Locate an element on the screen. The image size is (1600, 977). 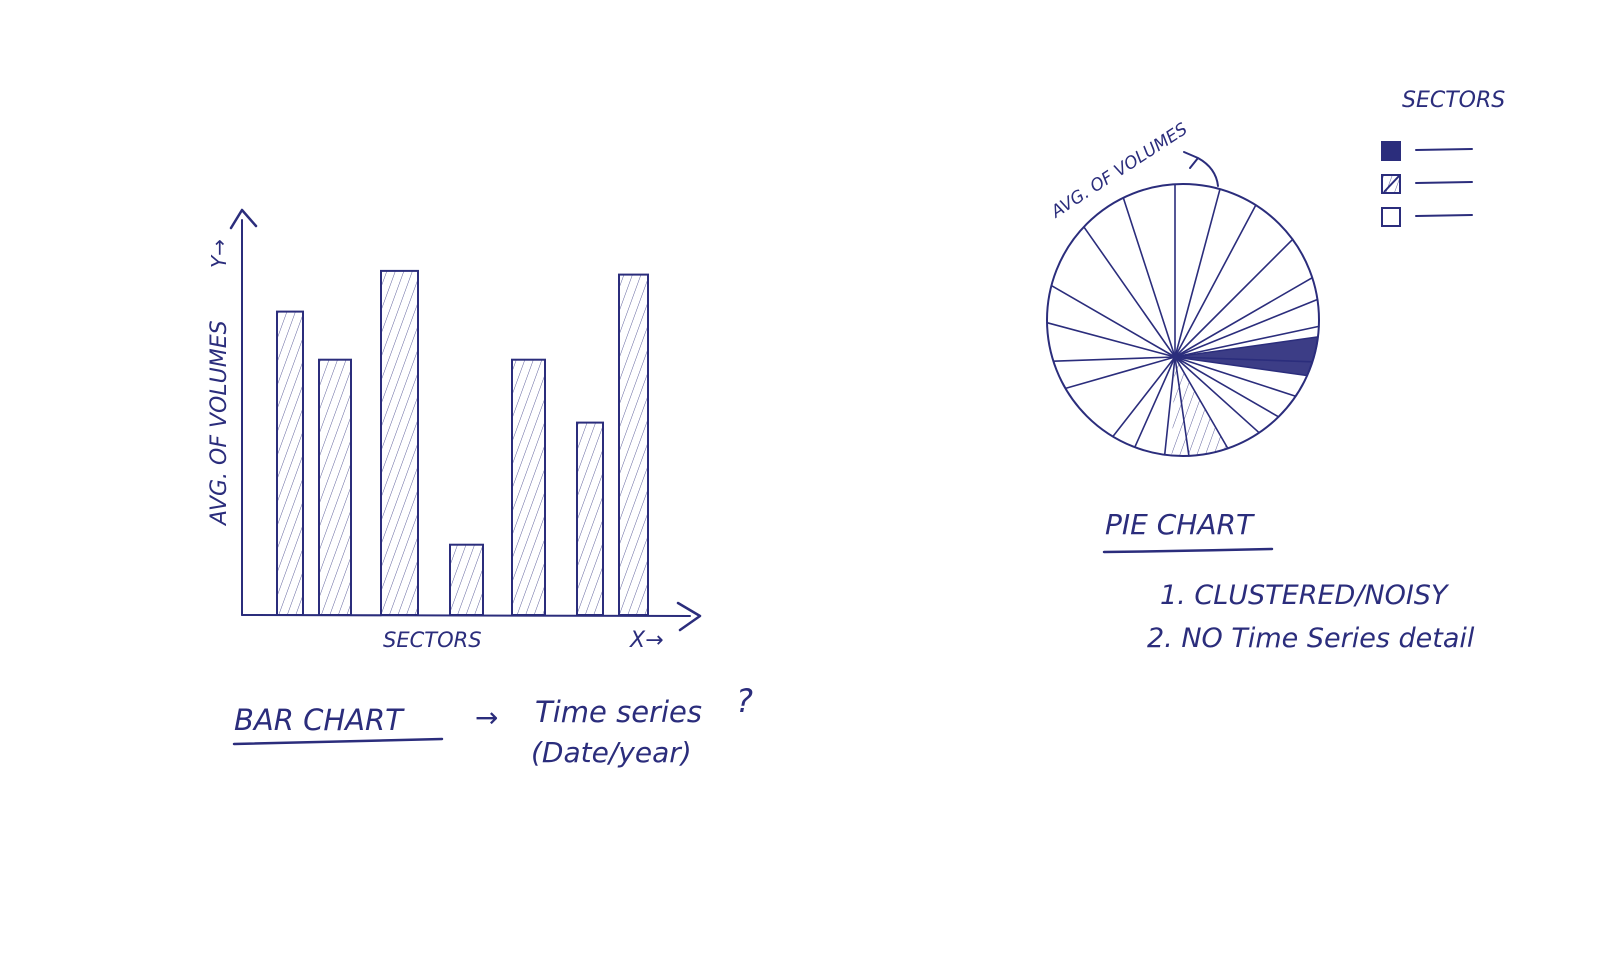
pie-chart-title-underline is located at coordinates (1188, 550).